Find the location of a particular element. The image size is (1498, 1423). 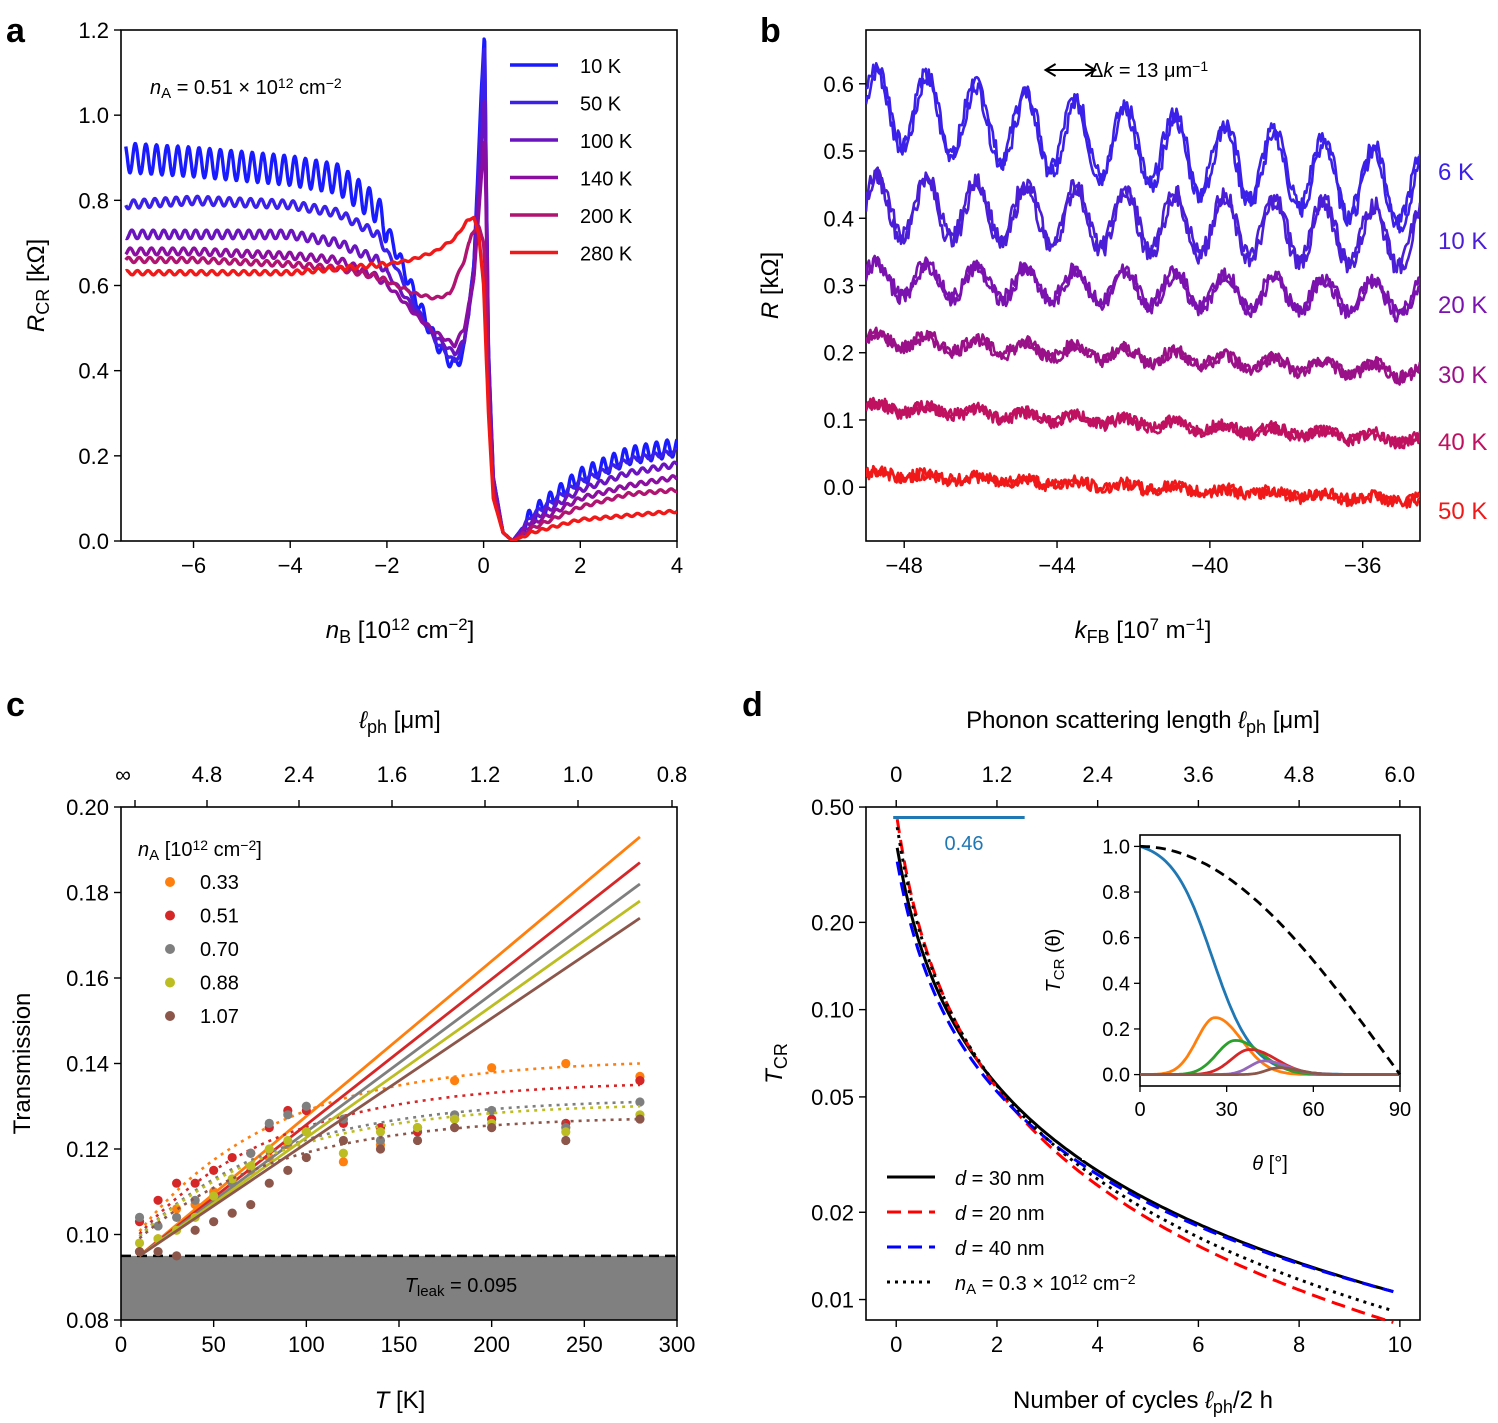

d-inset-xtick-label: 30 is located at coordinates (1227, 1110).